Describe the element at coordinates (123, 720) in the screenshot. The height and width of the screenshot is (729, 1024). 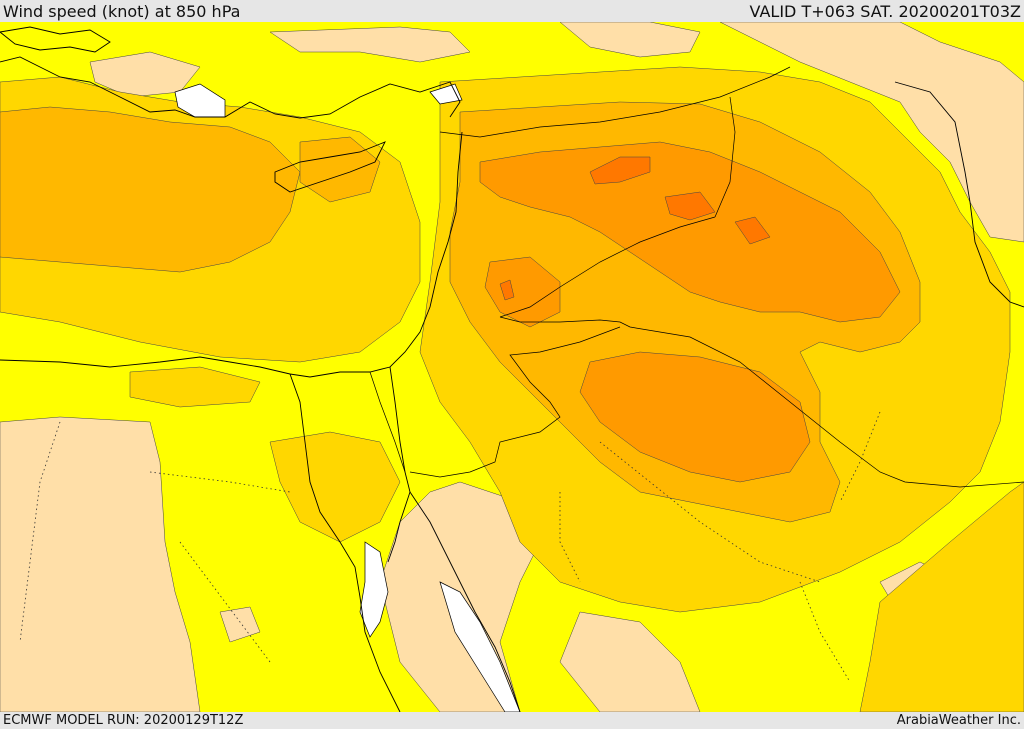
I see `model-run-label: ECMWF MODEL RUN: 20200129T12Z` at that location.